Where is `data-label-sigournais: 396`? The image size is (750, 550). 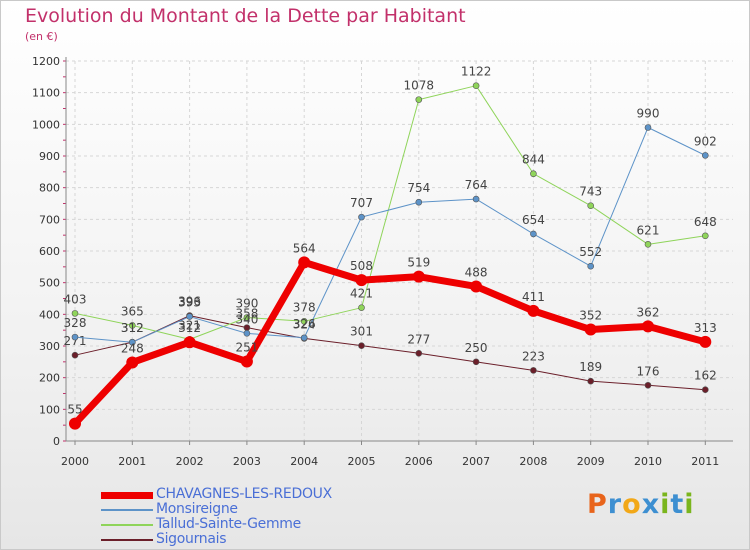
data-label-sigournais: 396 is located at coordinates (189, 302).